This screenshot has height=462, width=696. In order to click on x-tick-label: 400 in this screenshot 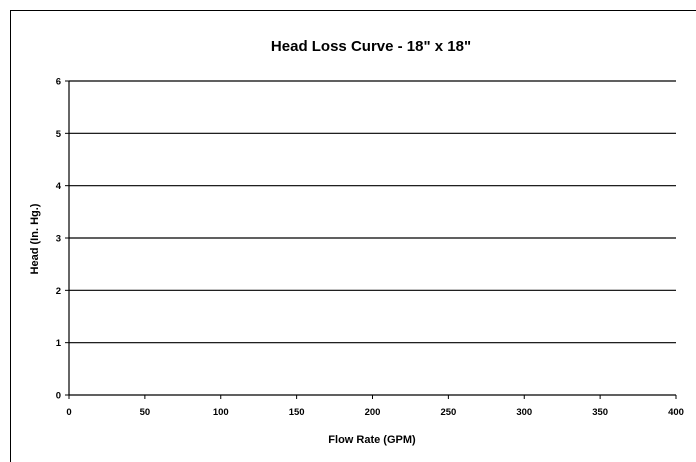, I will do `click(676, 412)`.